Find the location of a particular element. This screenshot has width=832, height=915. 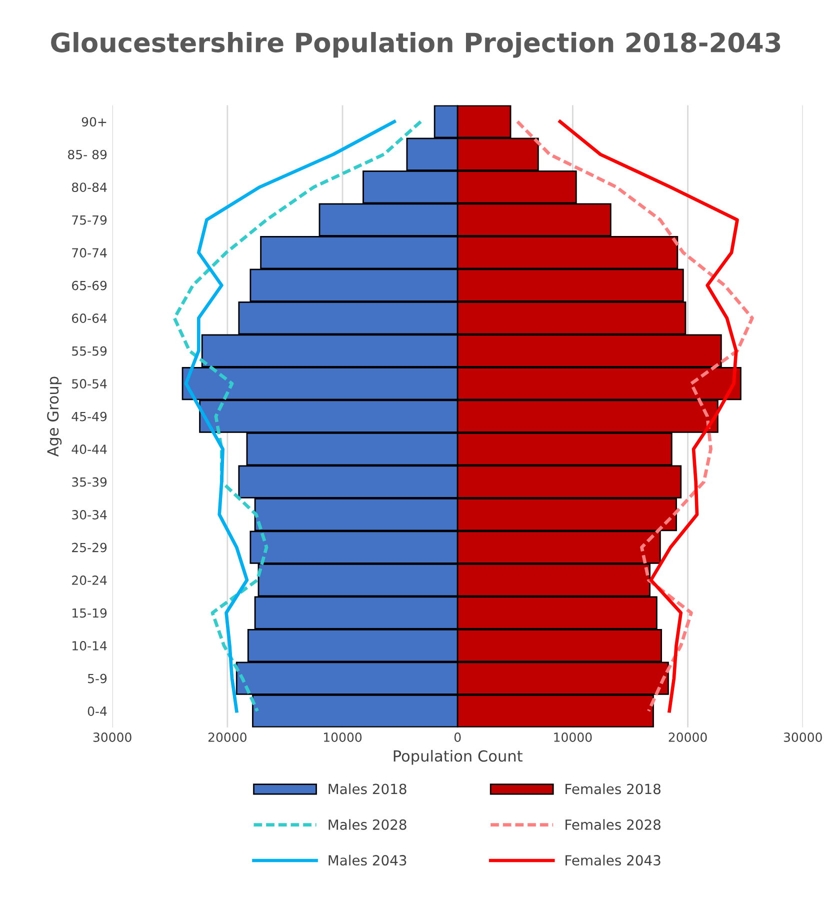

y-tick-label: 15-19 is located at coordinates (89, 613).